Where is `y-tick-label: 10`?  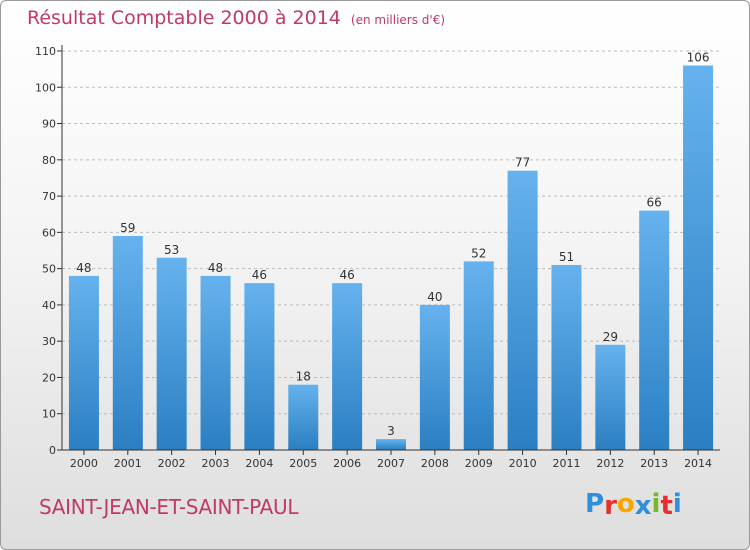 y-tick-label: 10 is located at coordinates (49, 414).